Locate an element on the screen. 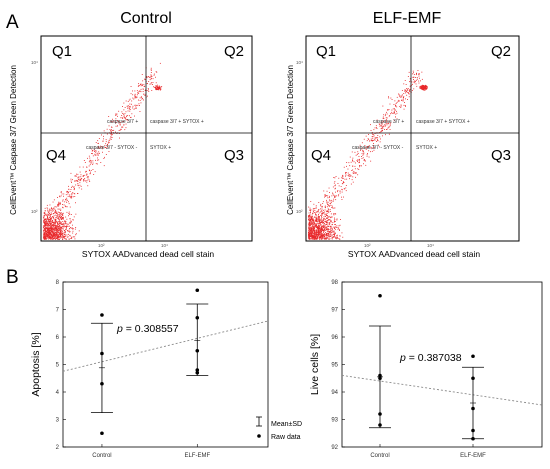 The width and height of the screenshot is (550, 469). raw-data-point is located at coordinates (102, 433).